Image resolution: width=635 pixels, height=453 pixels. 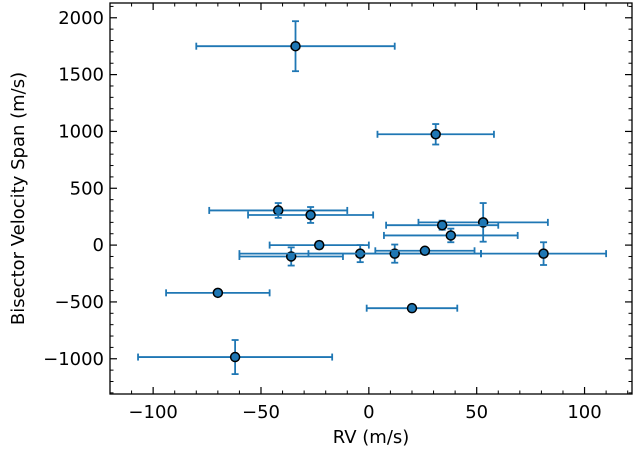 I want to click on y-tick-label: −1000, so click(x=73, y=359).